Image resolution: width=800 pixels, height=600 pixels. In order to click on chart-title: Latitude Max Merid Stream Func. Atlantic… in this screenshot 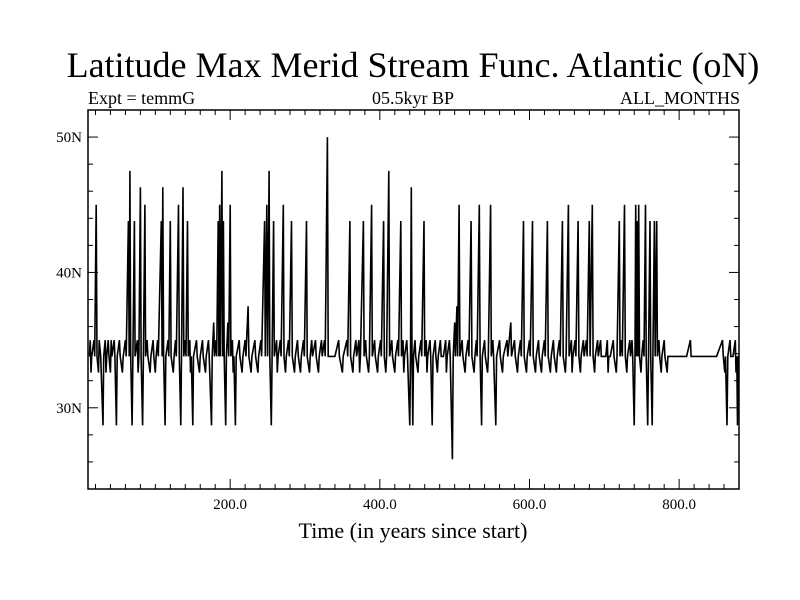, I will do `click(413, 65)`.